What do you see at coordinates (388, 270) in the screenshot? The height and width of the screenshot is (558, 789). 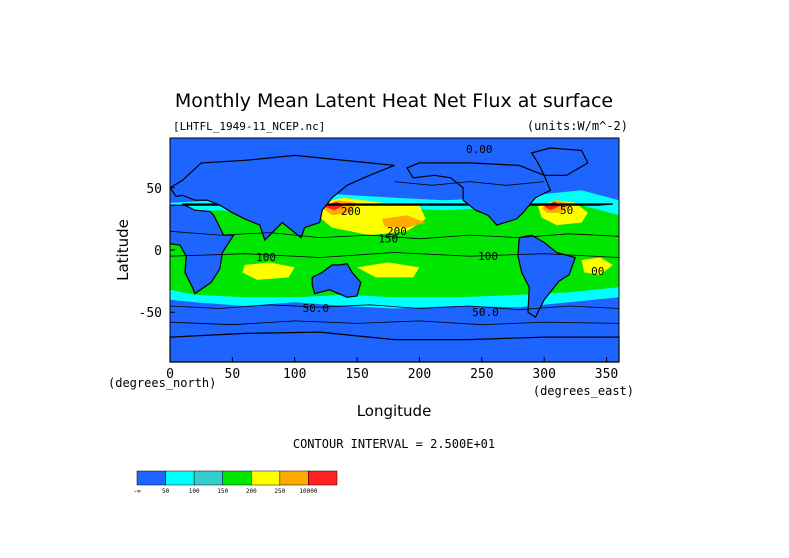 I see `patch-south-pacific` at bounding box center [388, 270].